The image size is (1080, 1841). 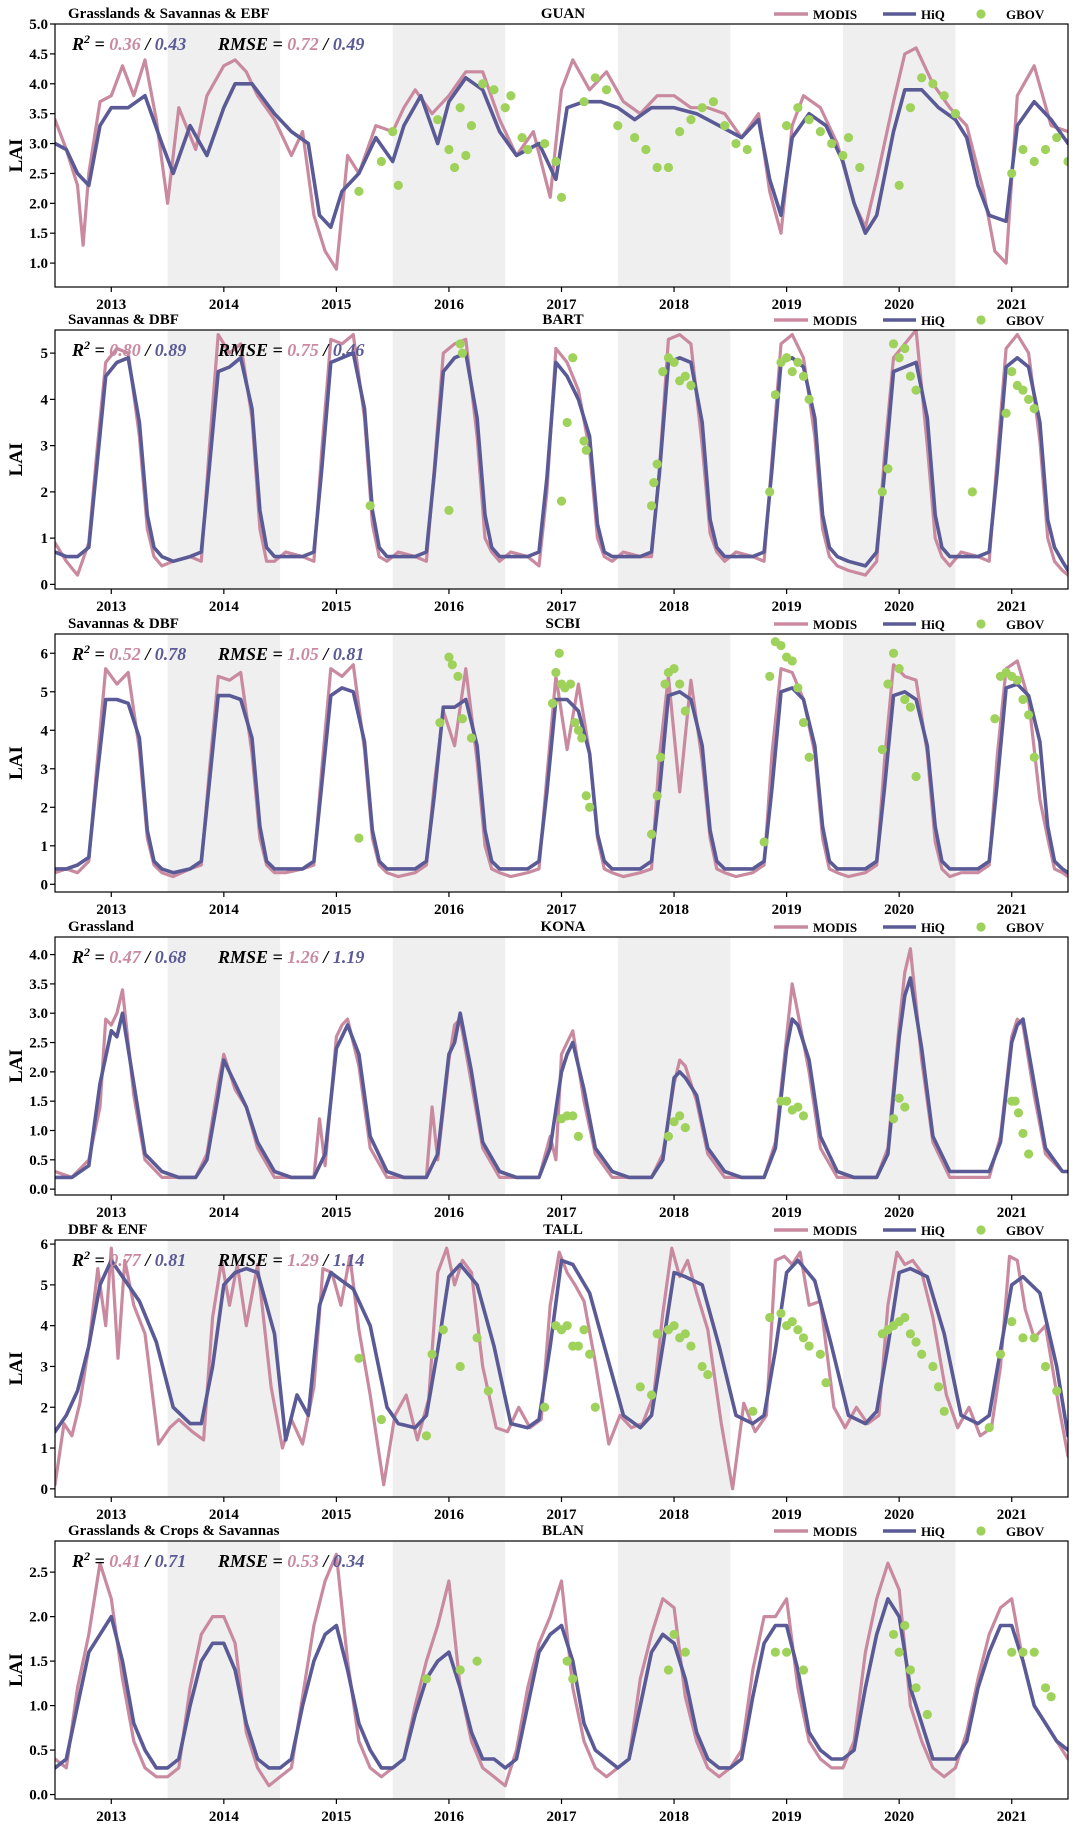 I want to click on rmse-stats: RMSE = 1.26 / 1.19, so click(x=290, y=957).